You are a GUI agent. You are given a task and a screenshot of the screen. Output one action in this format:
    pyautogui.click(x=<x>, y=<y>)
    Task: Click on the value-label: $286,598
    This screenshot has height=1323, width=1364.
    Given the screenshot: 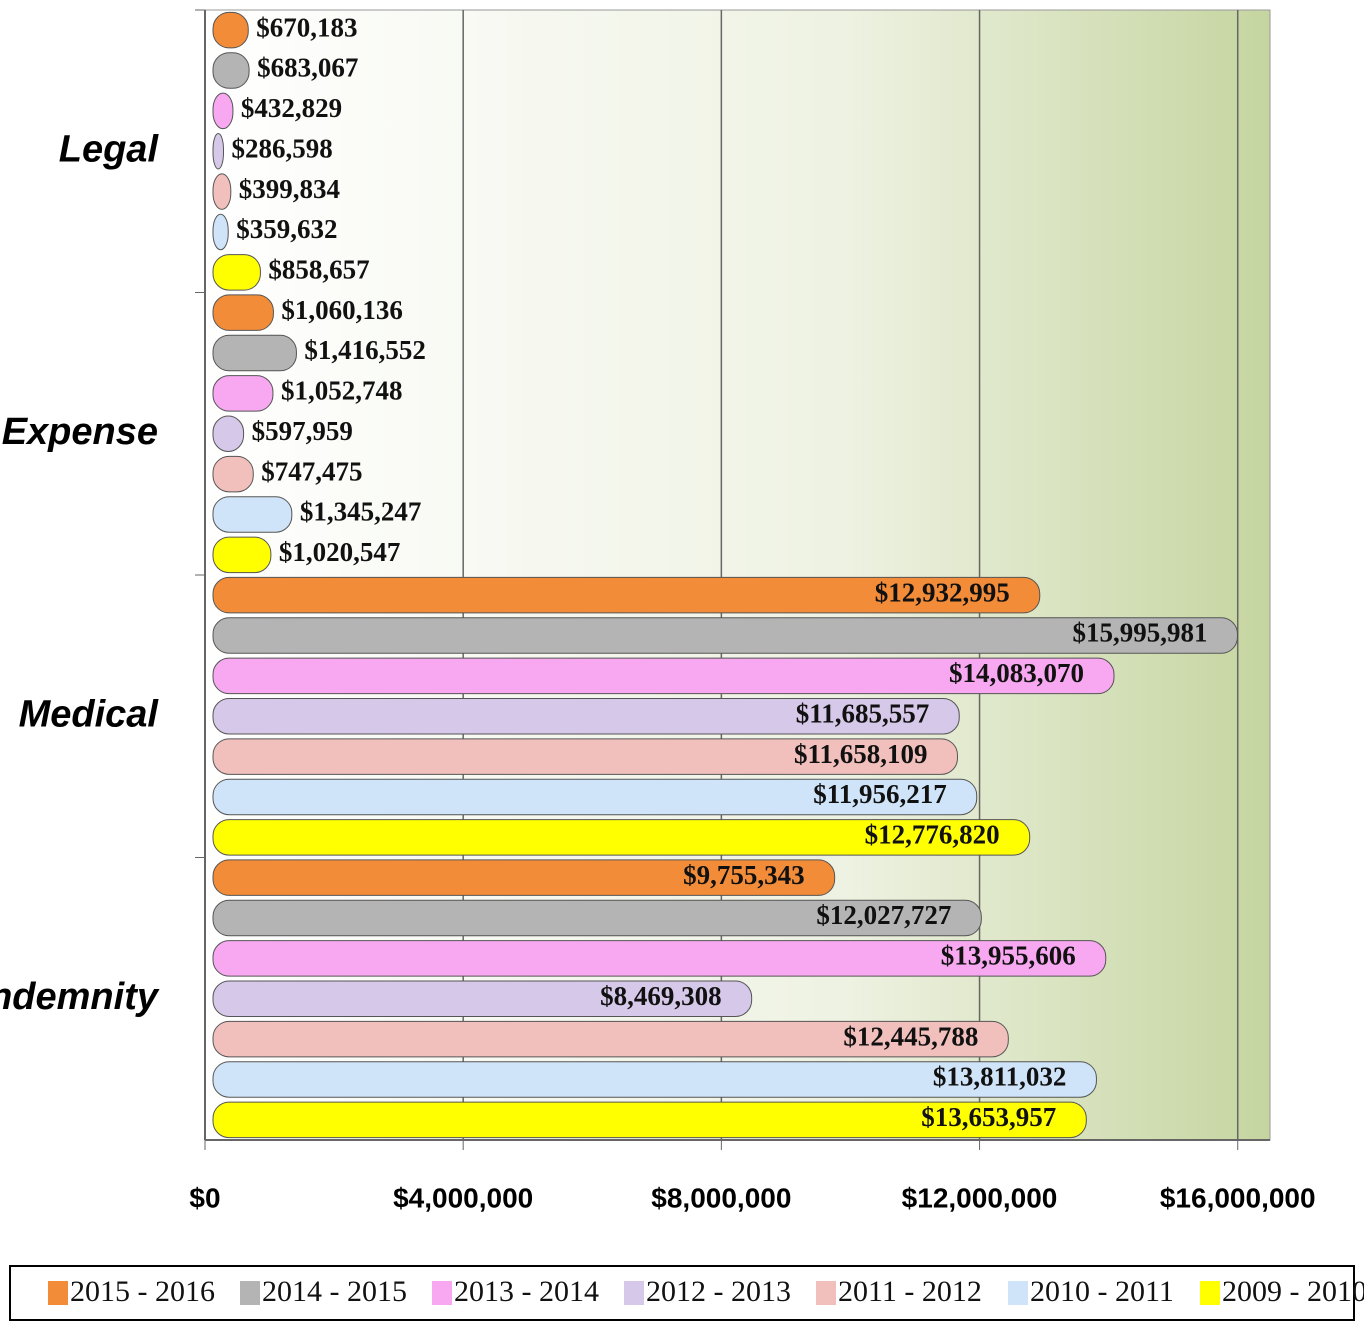 What is the action you would take?
    pyautogui.click(x=281, y=148)
    